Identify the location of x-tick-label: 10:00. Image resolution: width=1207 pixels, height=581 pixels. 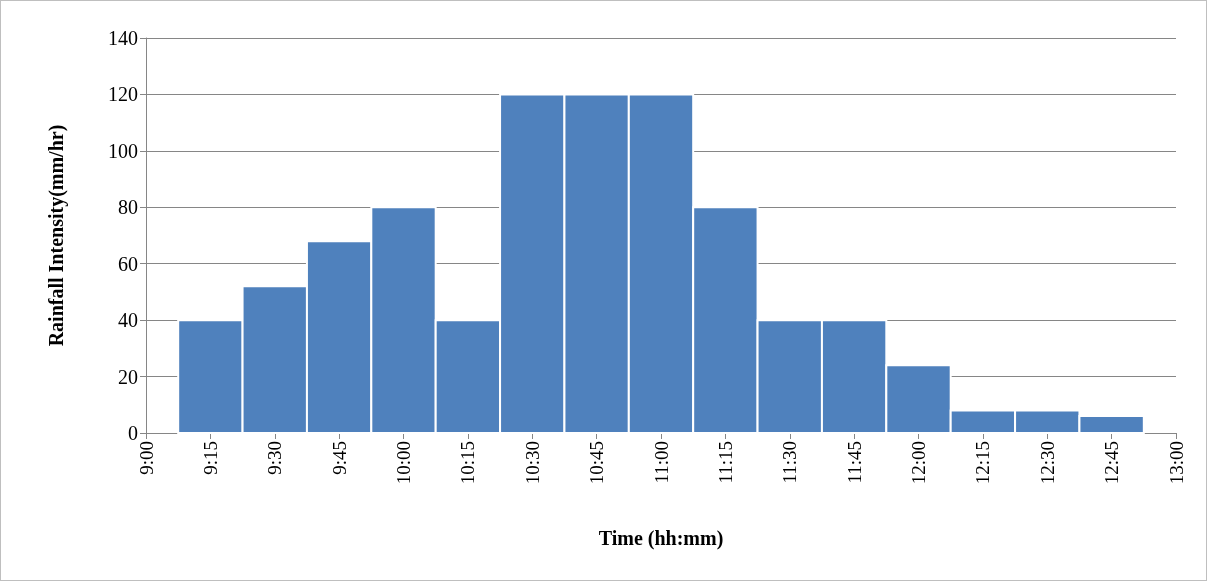
(403, 463).